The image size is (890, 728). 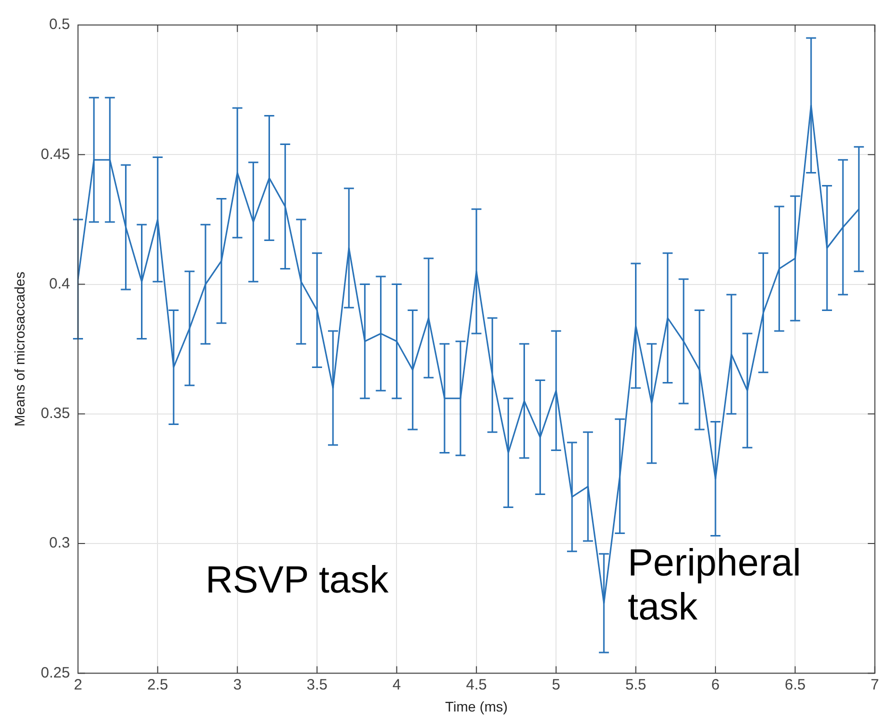 I want to click on x-tick-label: 6, so click(x=715, y=685).